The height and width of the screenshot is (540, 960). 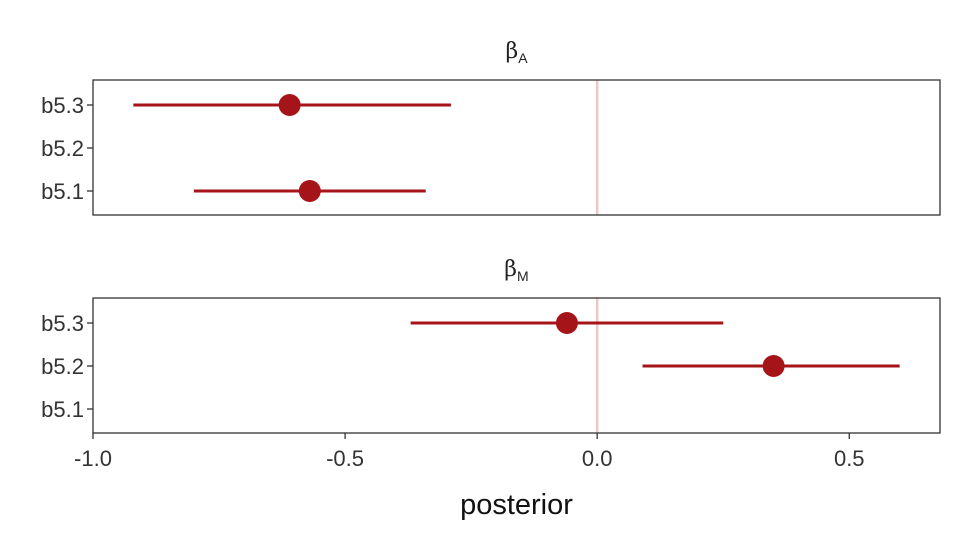 I want to click on panel-title-subscript: A, so click(x=523, y=58).